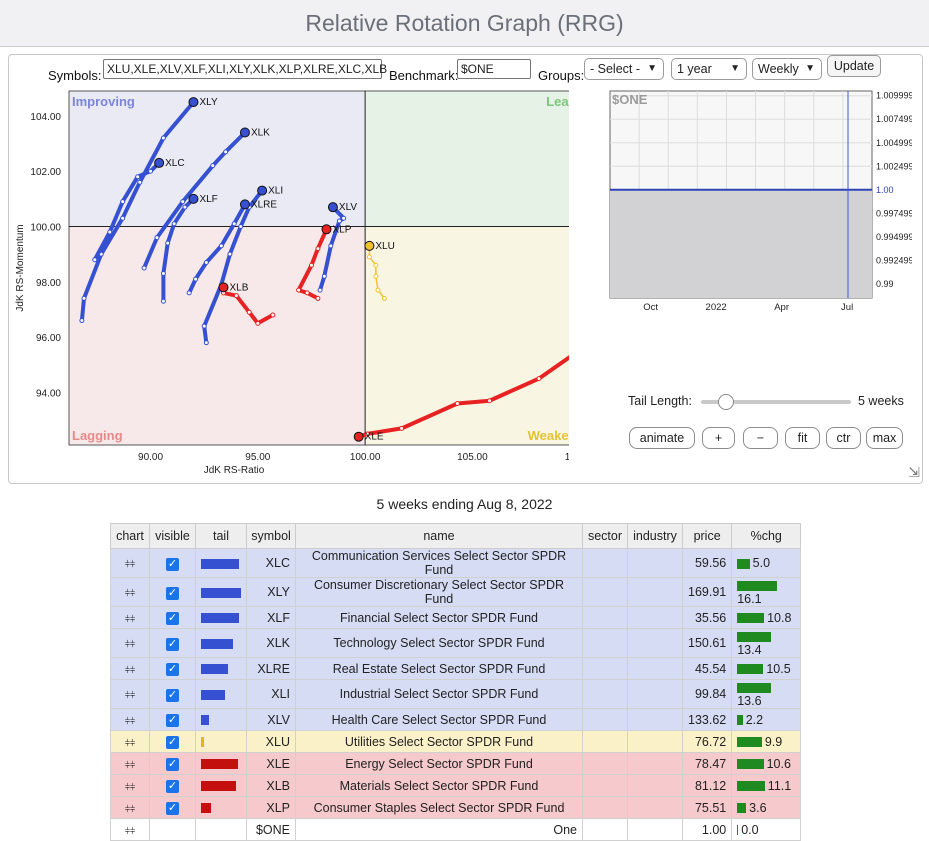 Image resolution: width=929 pixels, height=841 pixels. I want to click on tail-point-xle, so click(490, 401).